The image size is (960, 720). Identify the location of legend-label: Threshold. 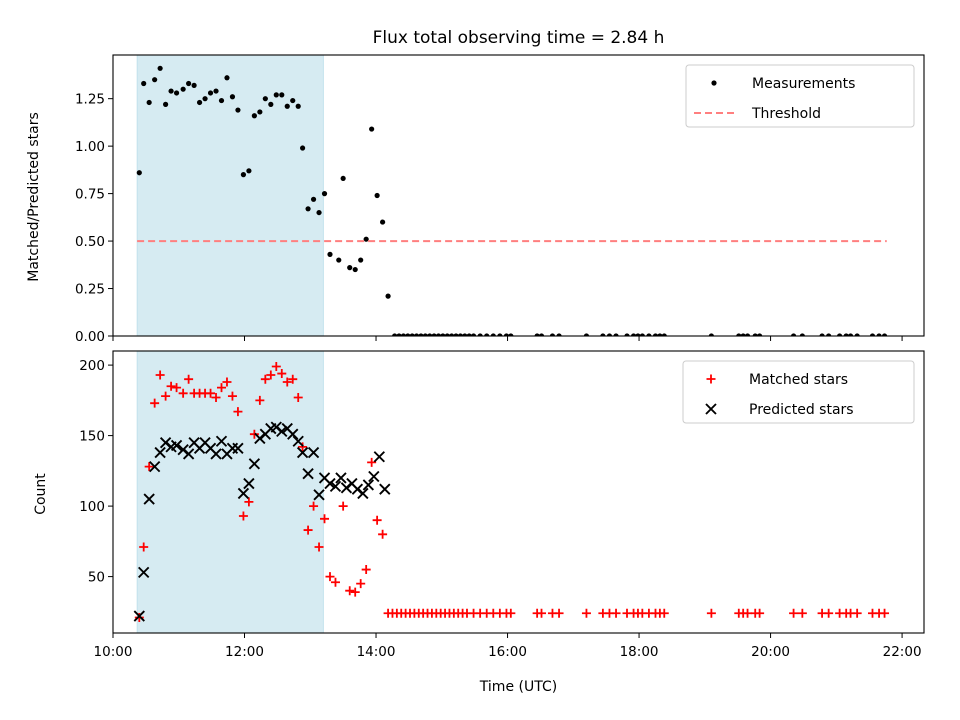
(786, 114).